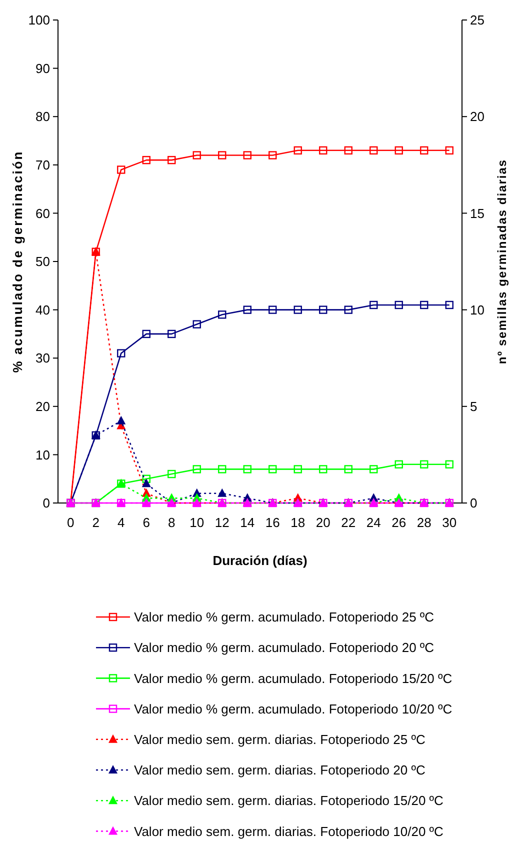 The width and height of the screenshot is (520, 841). Describe the element at coordinates (247, 522) in the screenshot. I see `x-tick-label: 14` at that location.